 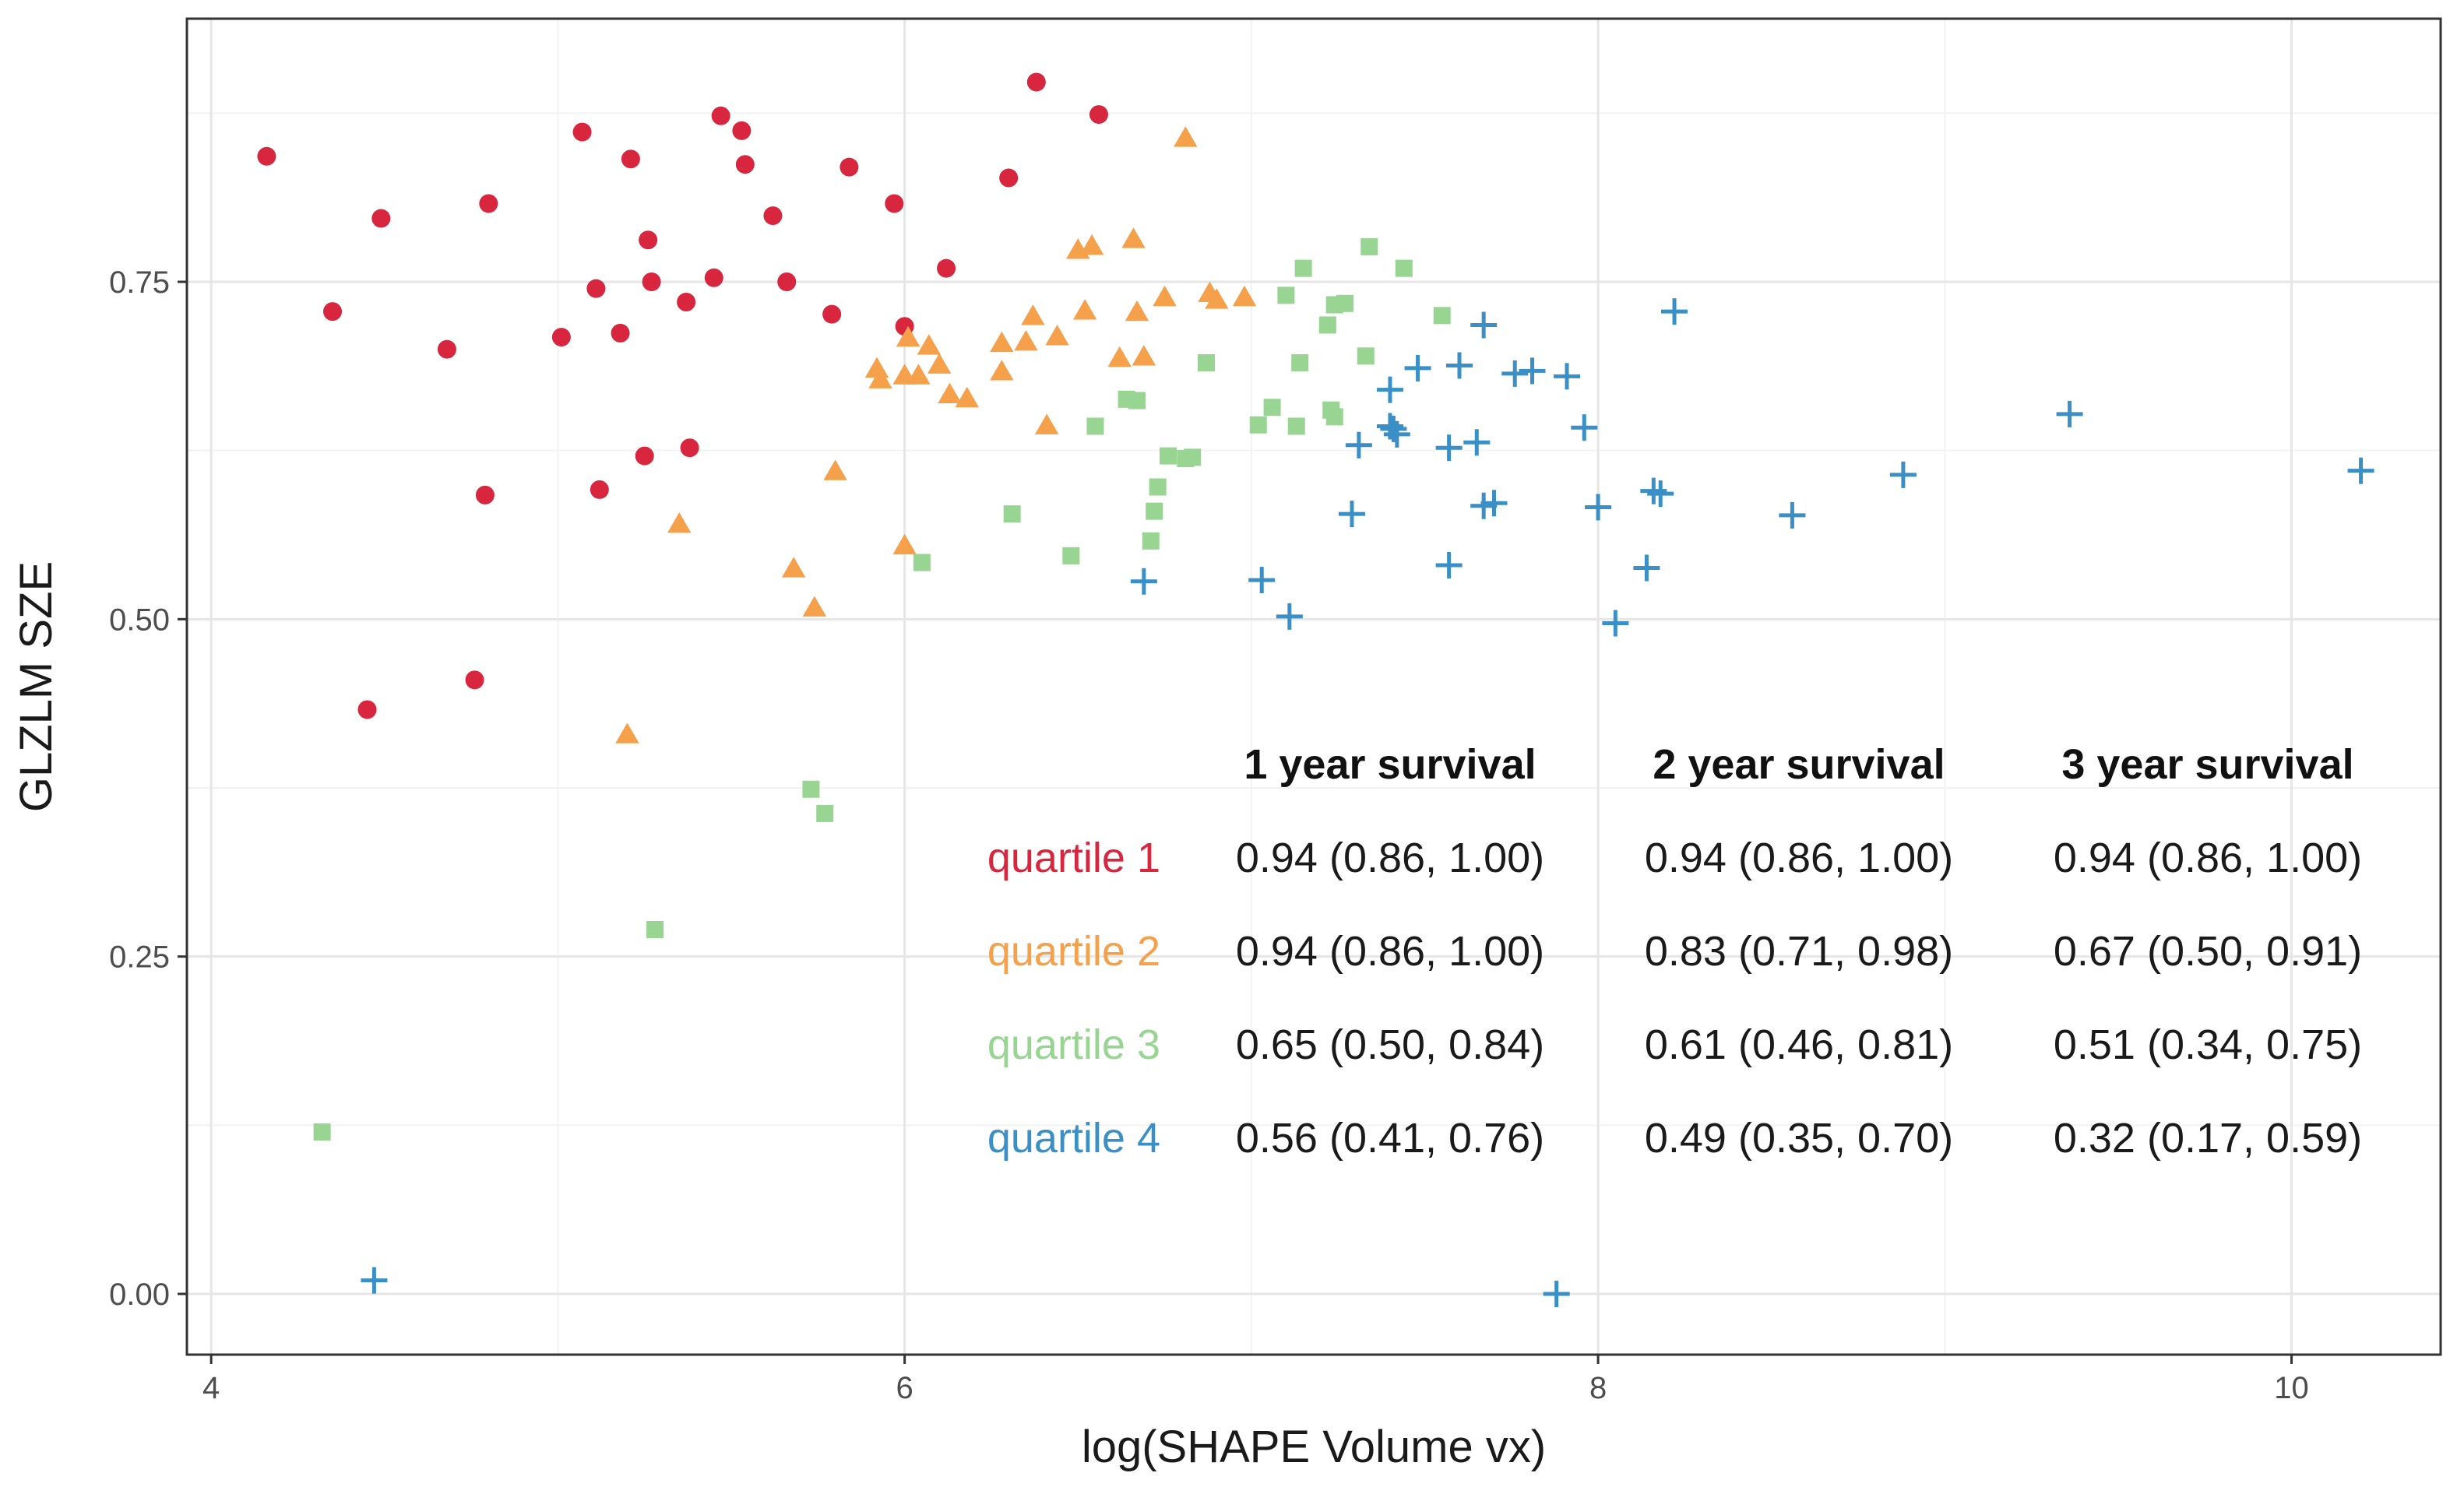 I want to click on x-axis-title: log(SHAPE Volume vx), so click(x=1314, y=1447).